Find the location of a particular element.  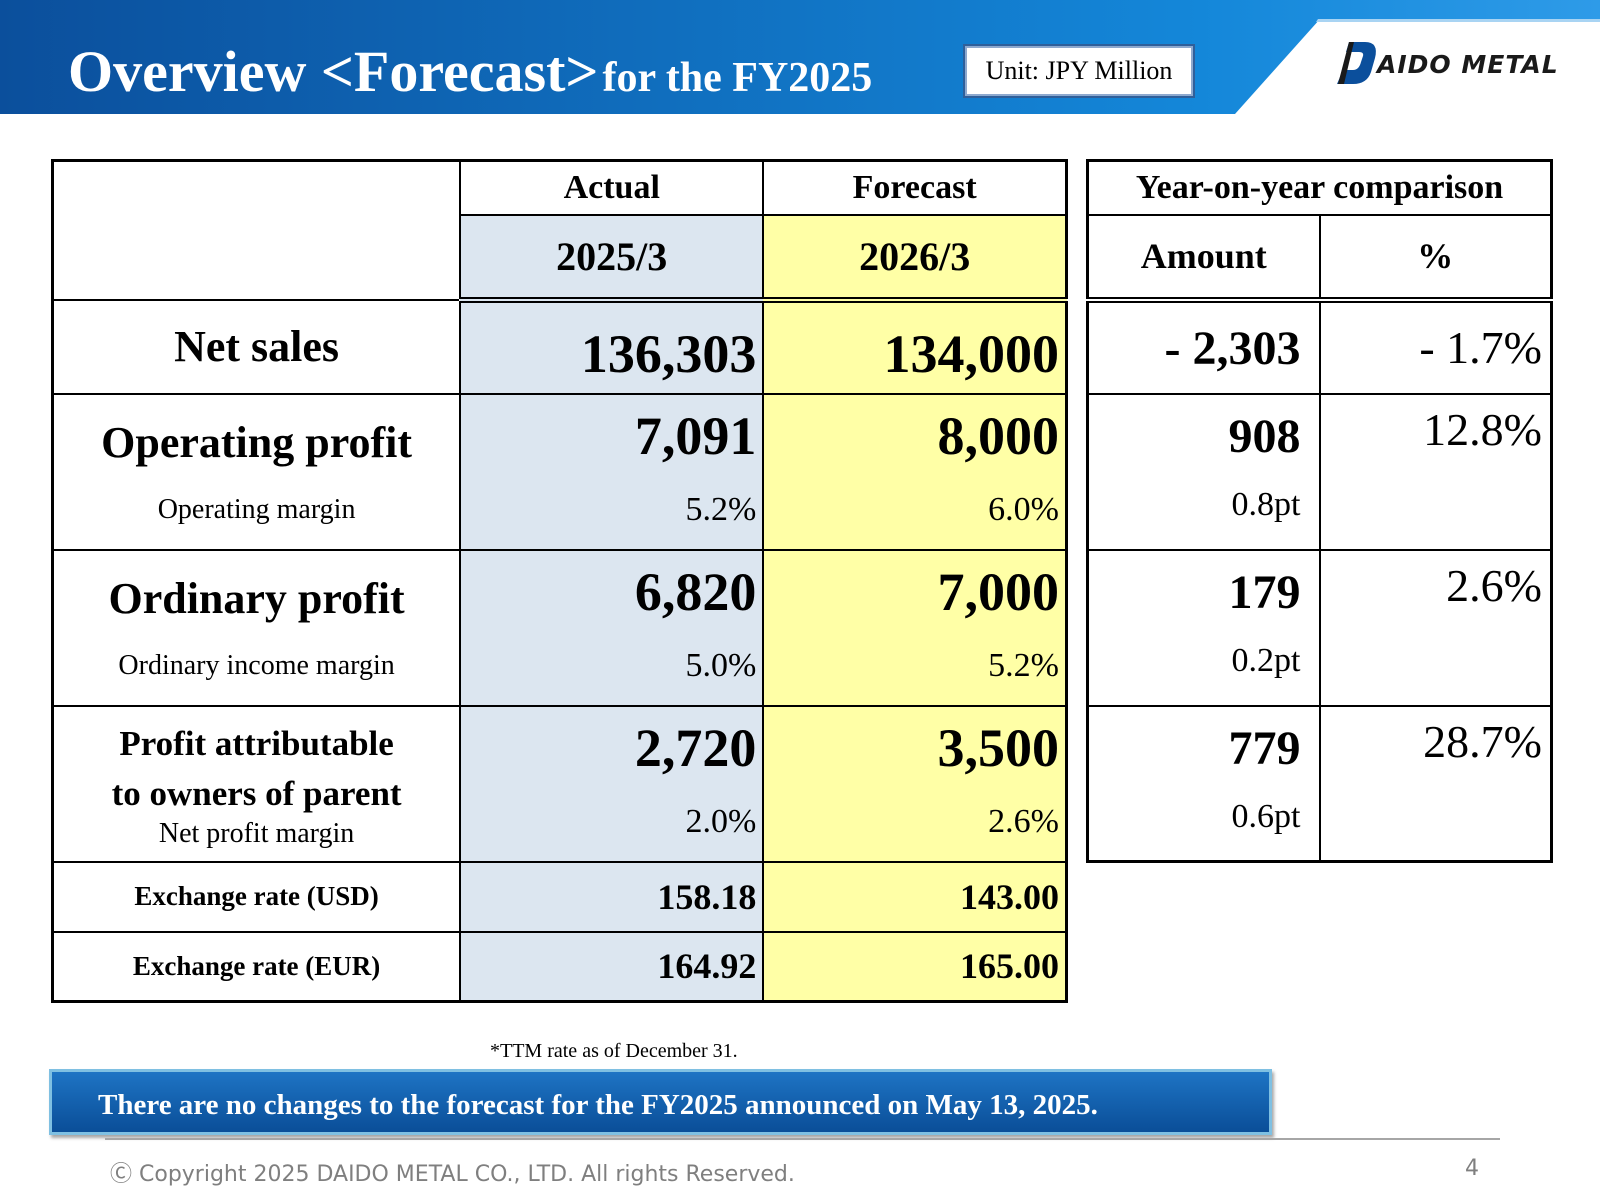

yoy-net-sales-pct: - 1.7% is located at coordinates (1480, 347).